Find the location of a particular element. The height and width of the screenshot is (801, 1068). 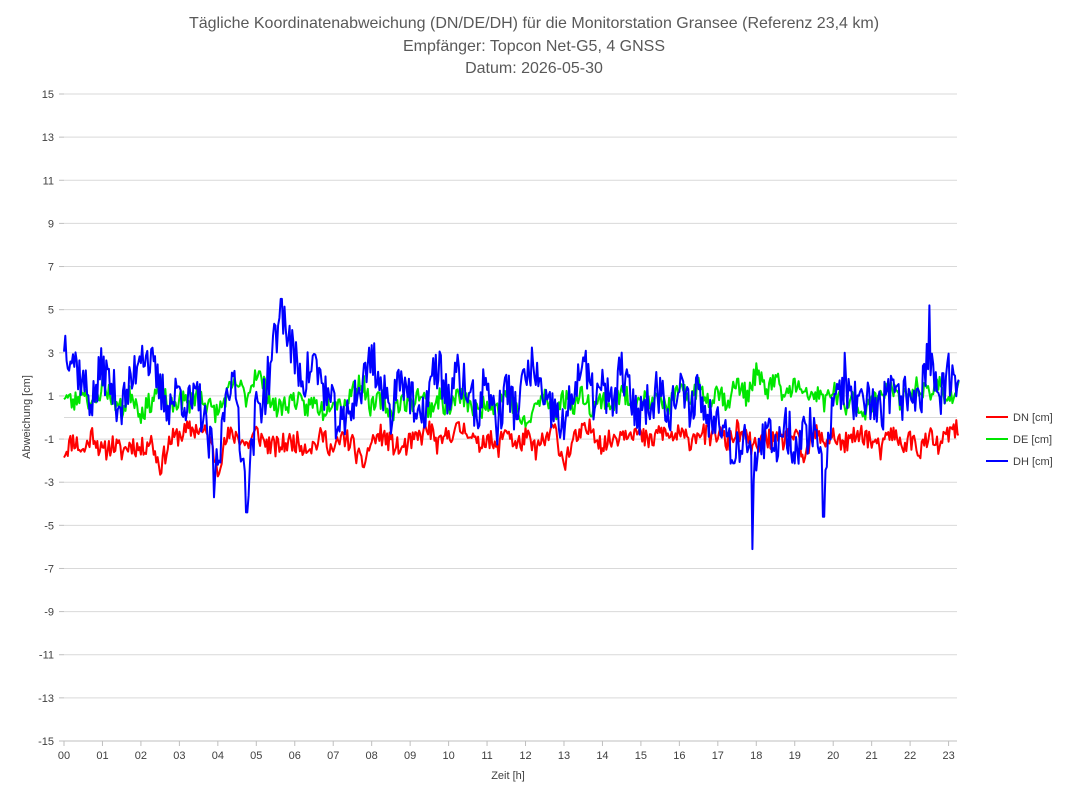

y-tick-label: 5 is located at coordinates (51, 311).